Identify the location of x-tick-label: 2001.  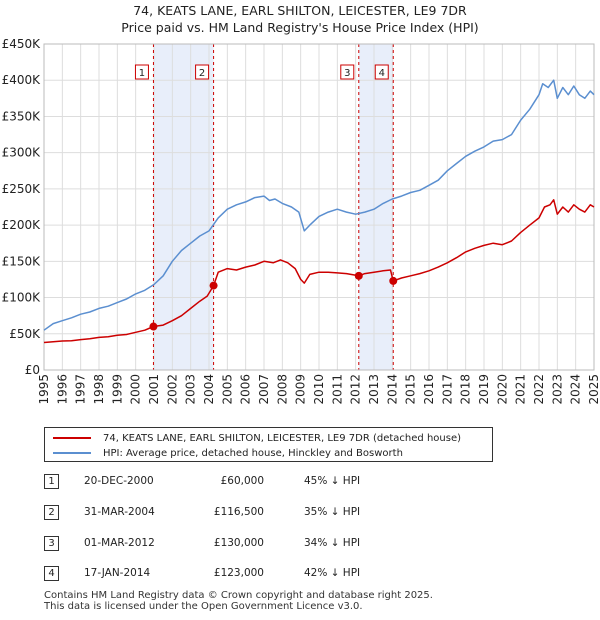
(154, 389).